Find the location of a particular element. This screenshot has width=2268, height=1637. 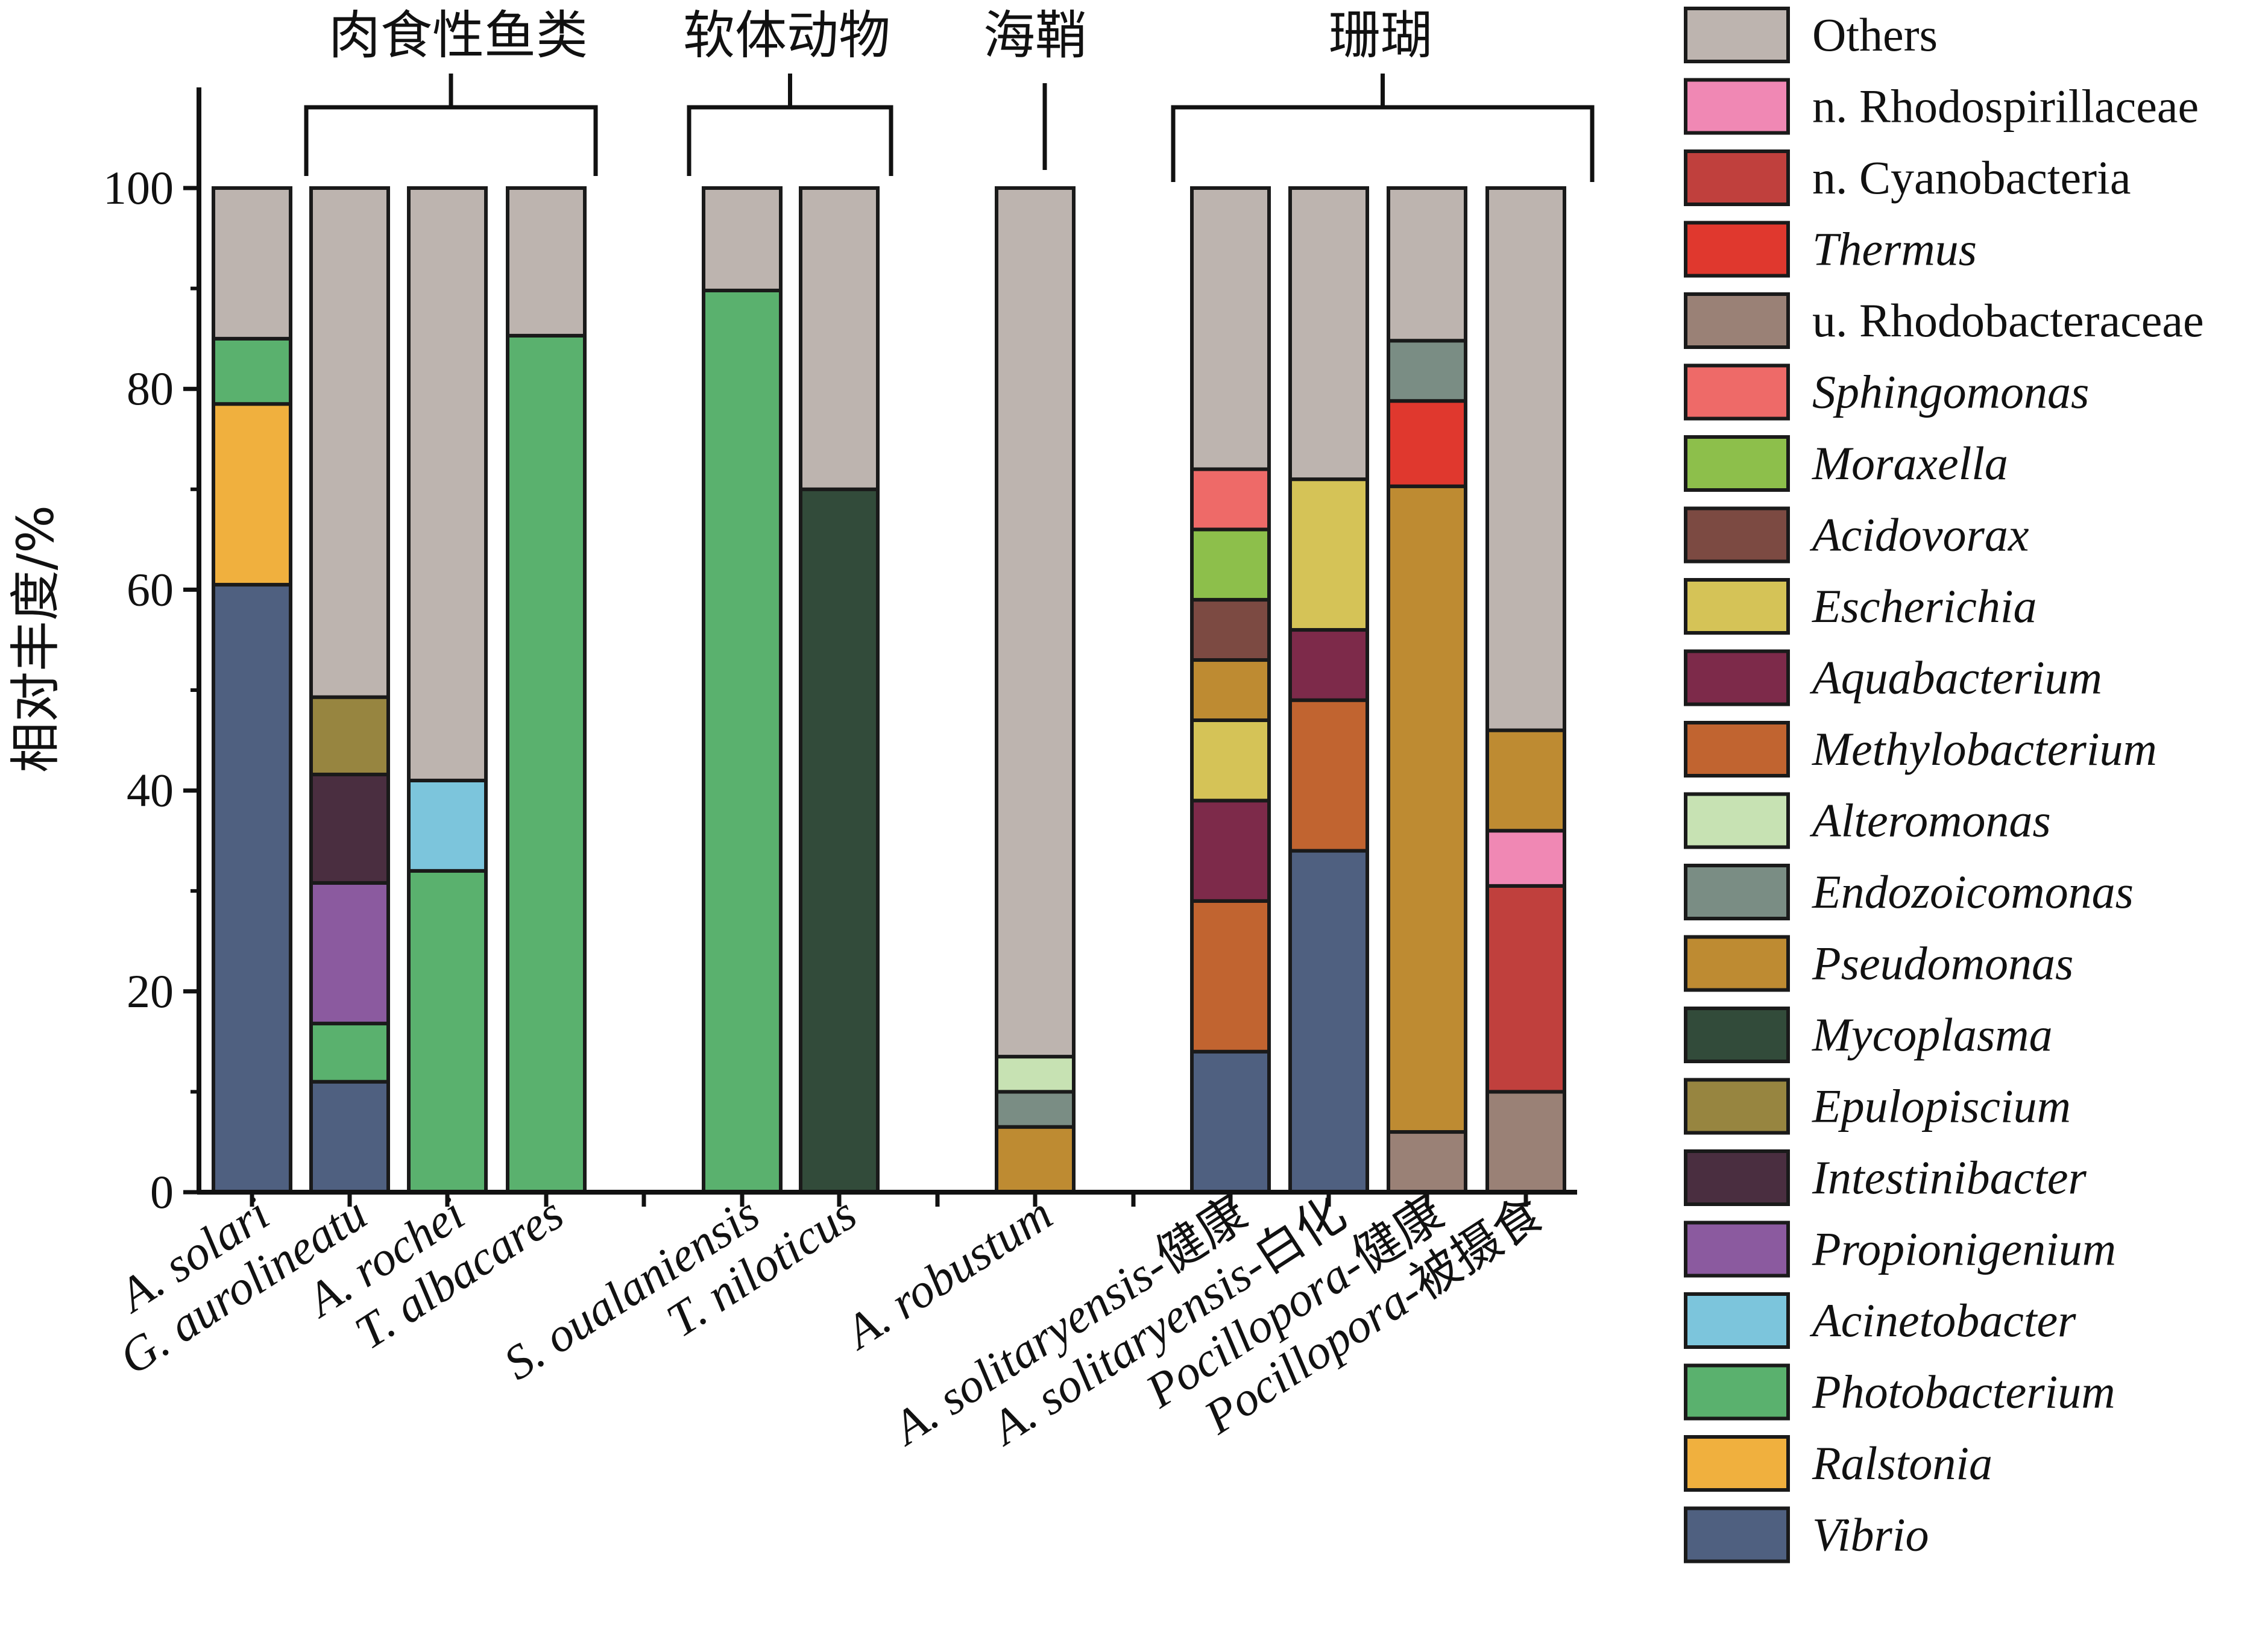

legend-label: Vibrio is located at coordinates (1871, 1535).